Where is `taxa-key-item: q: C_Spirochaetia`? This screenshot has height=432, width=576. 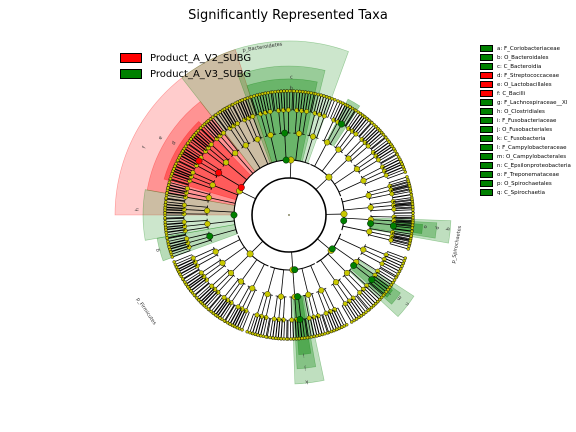
taxa-key-item: q: C_Spirochaetia is located at coordinates (525, 192).